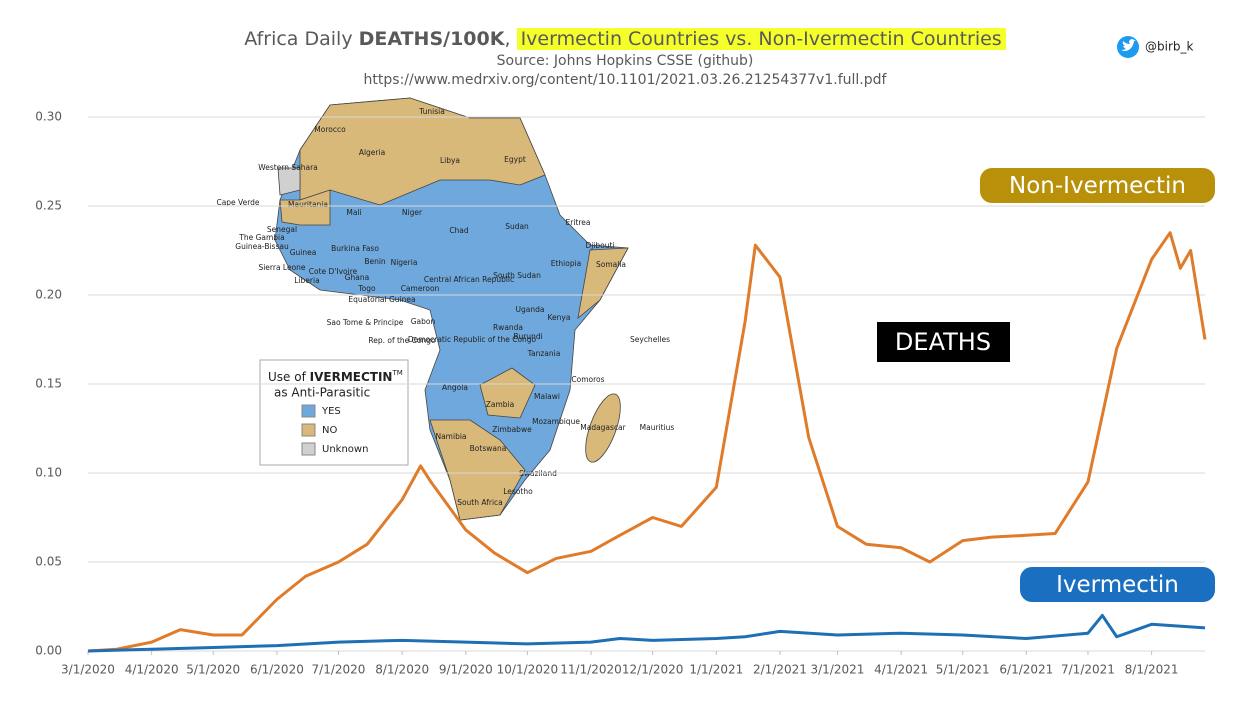 This screenshot has width=1250, height=704. Describe the element at coordinates (527, 336) in the screenshot. I see `map-label: Burundi` at that location.